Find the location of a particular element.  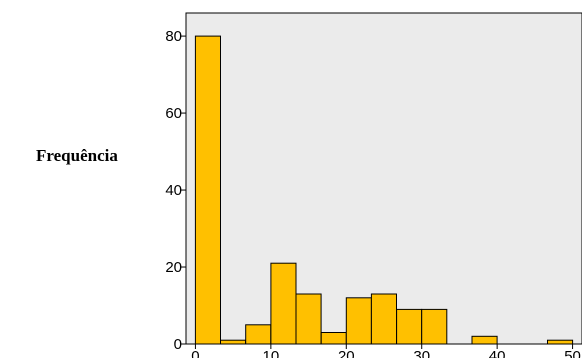

y-tick-label: 60 is located at coordinates (173, 113).